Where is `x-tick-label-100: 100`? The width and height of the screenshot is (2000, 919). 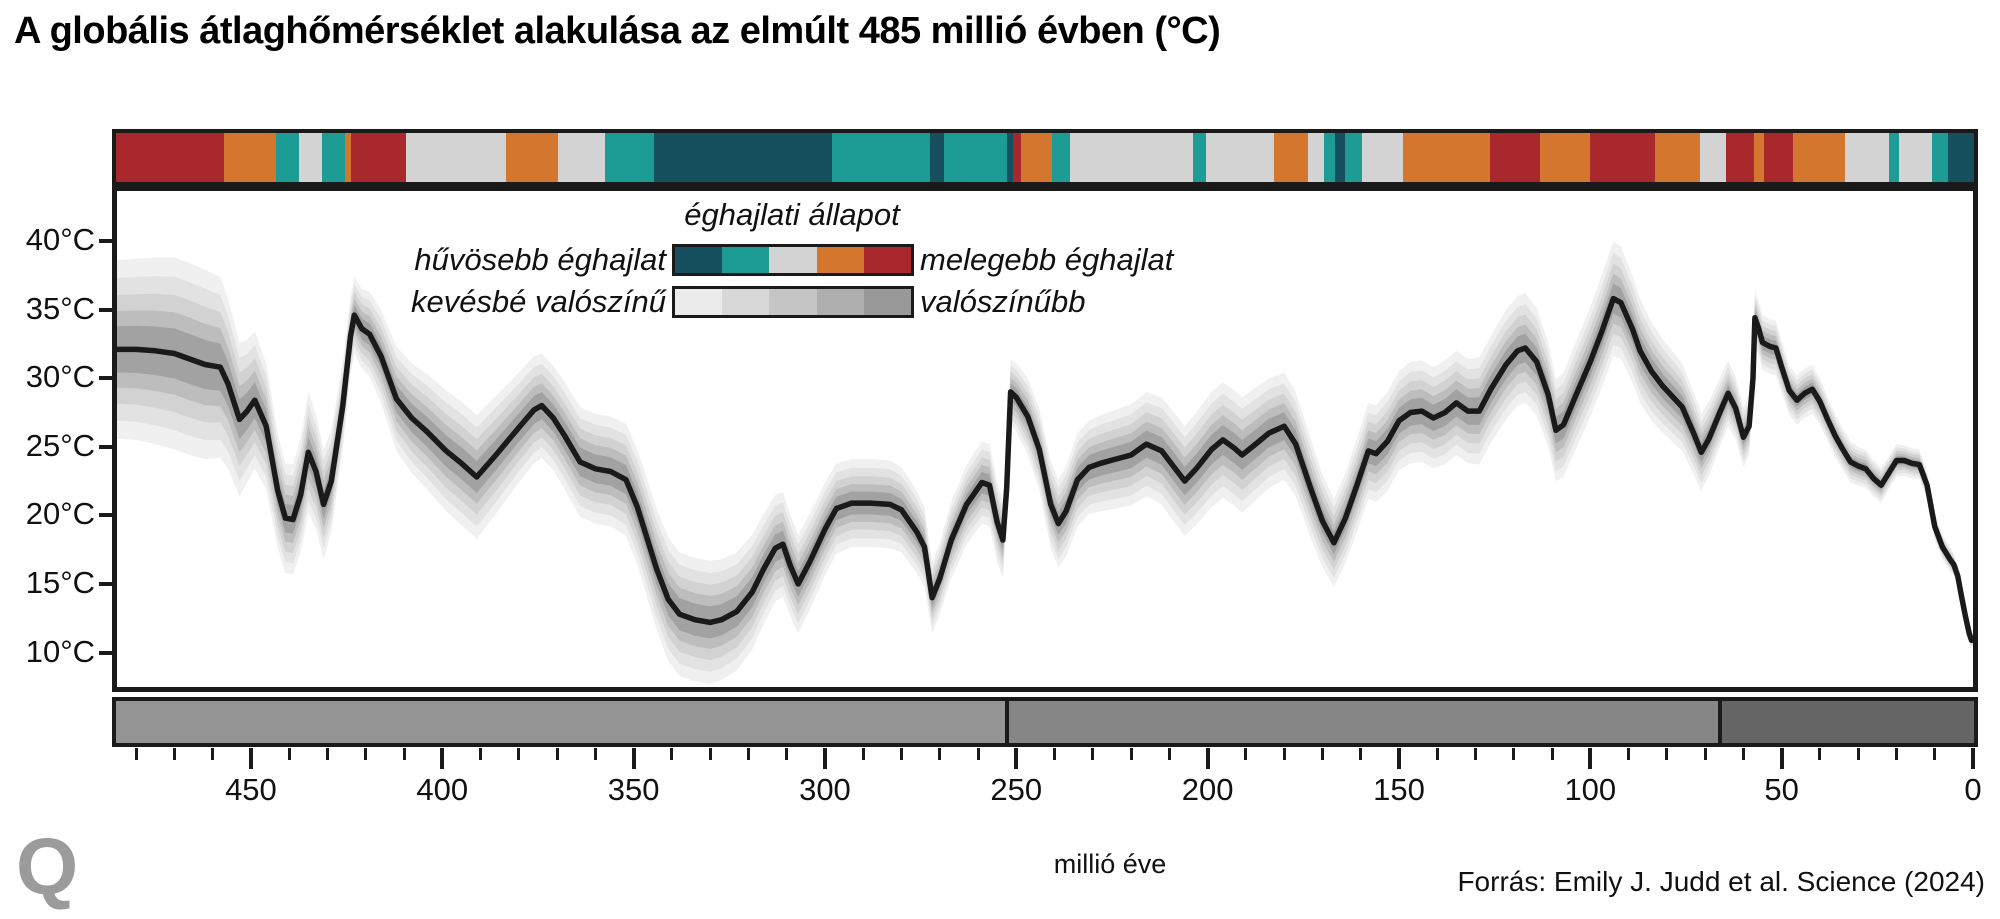
x-tick-label-100: 100 is located at coordinates (1590, 789).